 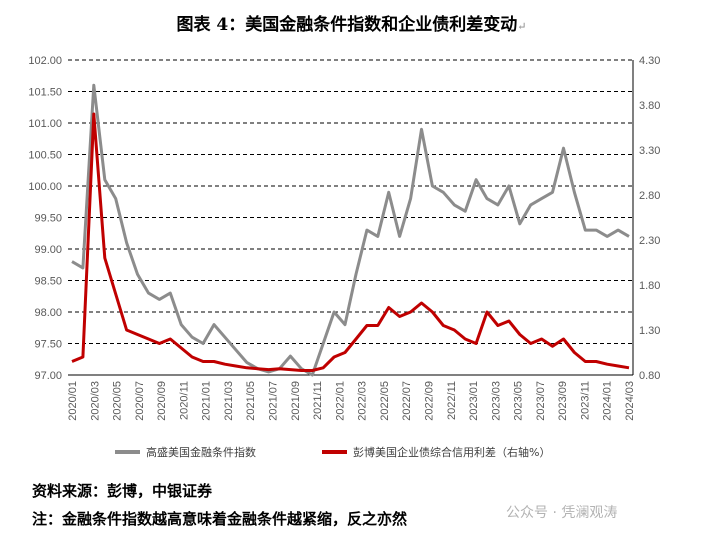 What do you see at coordinates (649, 286) in the screenshot?
I see `right-tick-label: 1.80` at bounding box center [649, 286].